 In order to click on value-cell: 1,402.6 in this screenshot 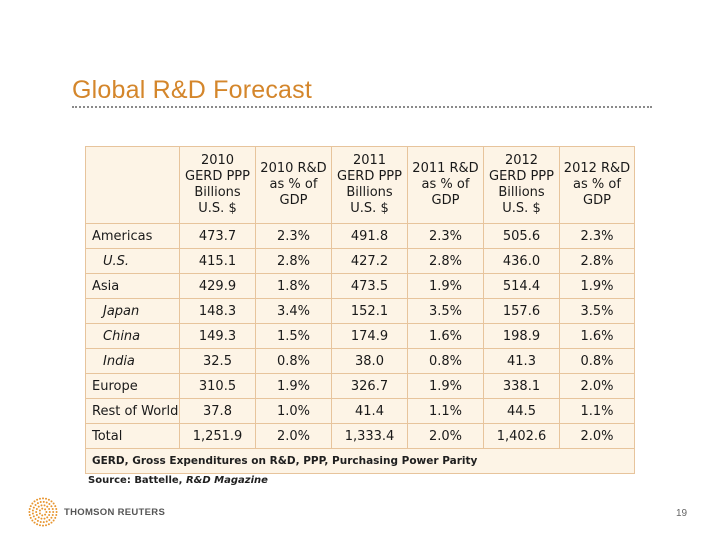, I will do `click(521, 436)`.